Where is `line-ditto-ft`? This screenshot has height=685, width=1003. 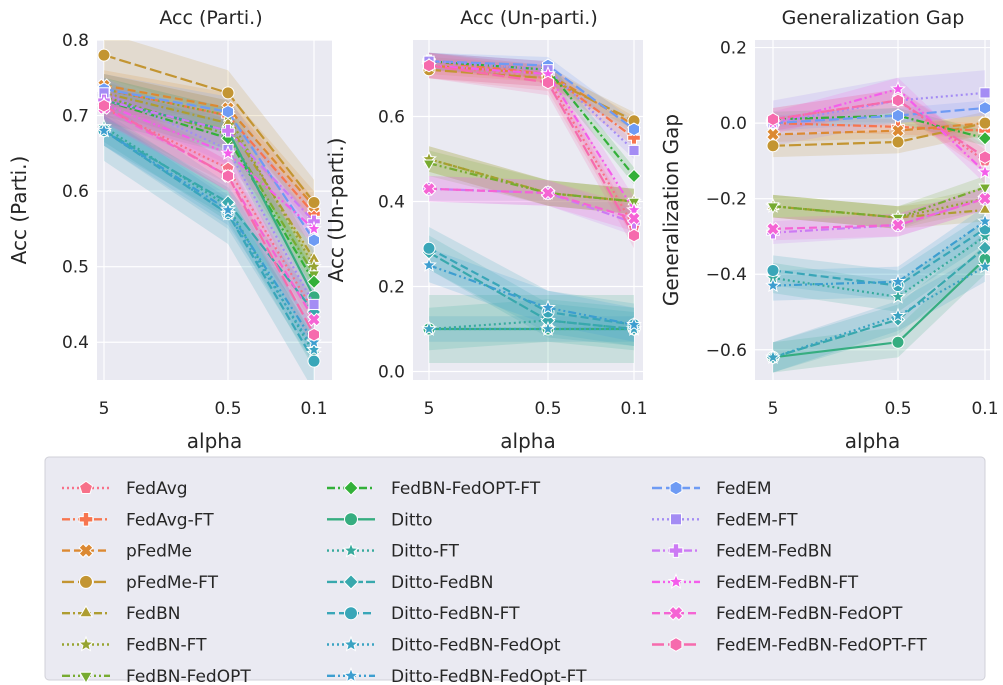
line-ditto-ft is located at coordinates (531, 325).